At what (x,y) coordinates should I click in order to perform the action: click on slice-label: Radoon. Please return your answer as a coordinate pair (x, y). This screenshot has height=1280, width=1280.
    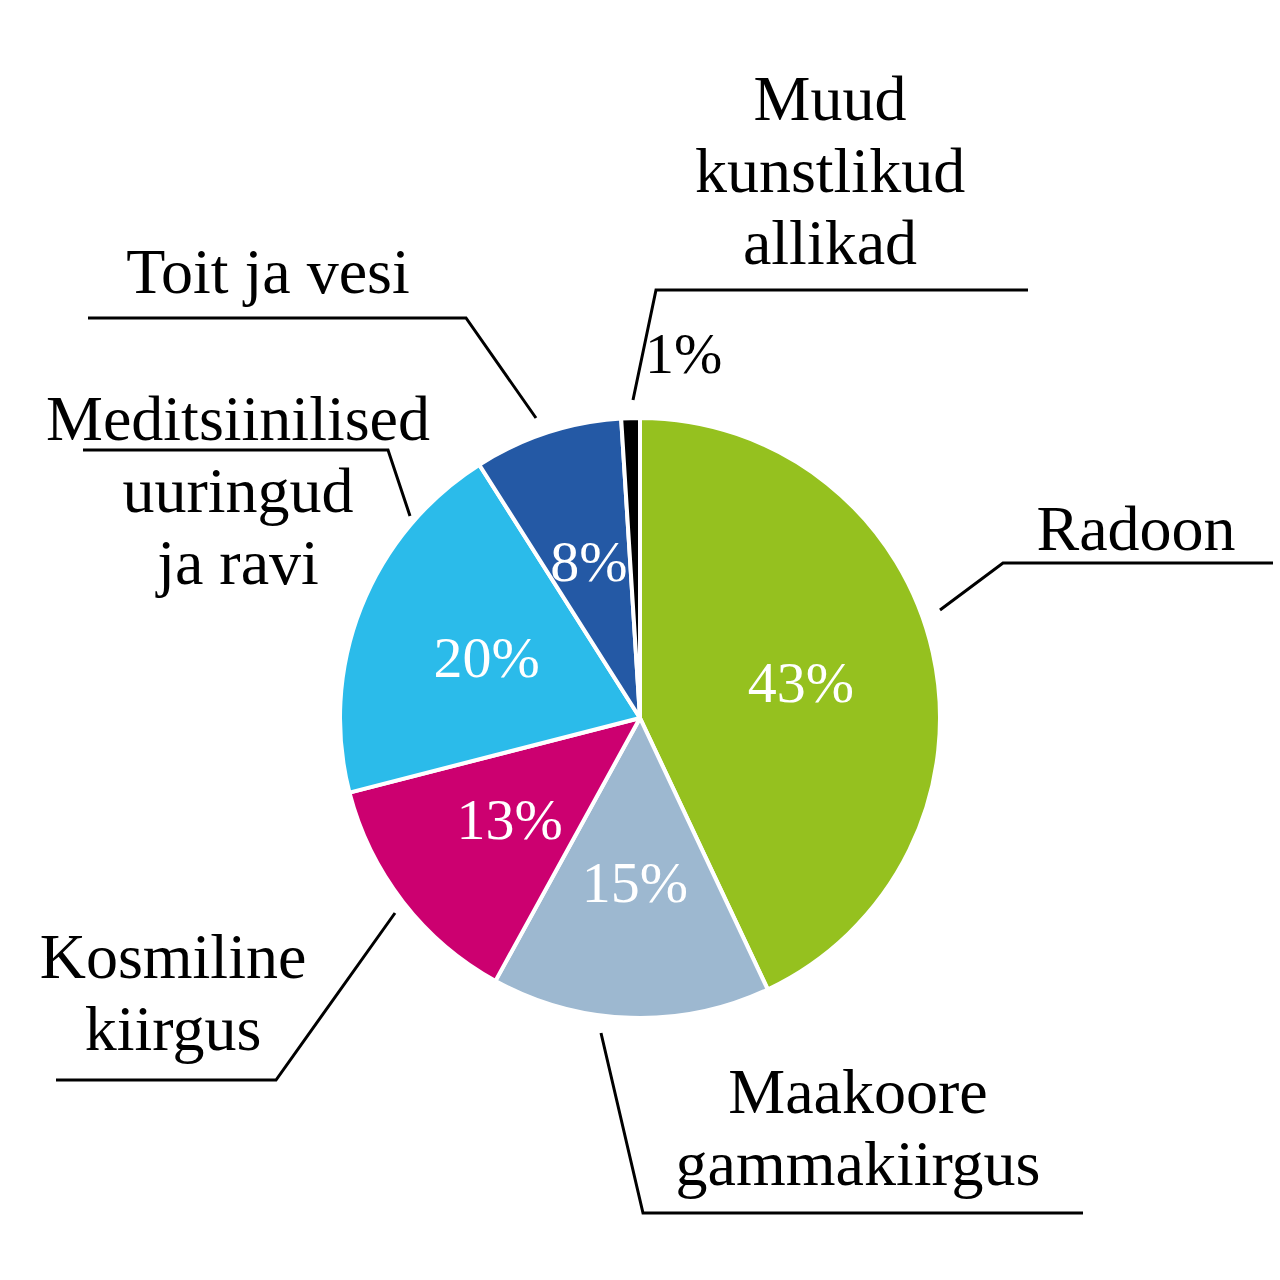
    Looking at the image, I should click on (1136, 528).